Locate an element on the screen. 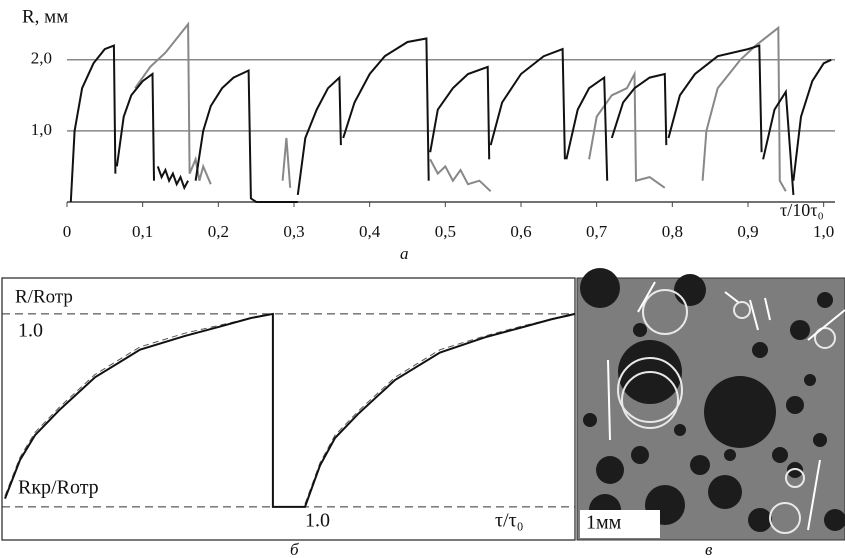  scale-label: 1мм is located at coordinates (604, 523).